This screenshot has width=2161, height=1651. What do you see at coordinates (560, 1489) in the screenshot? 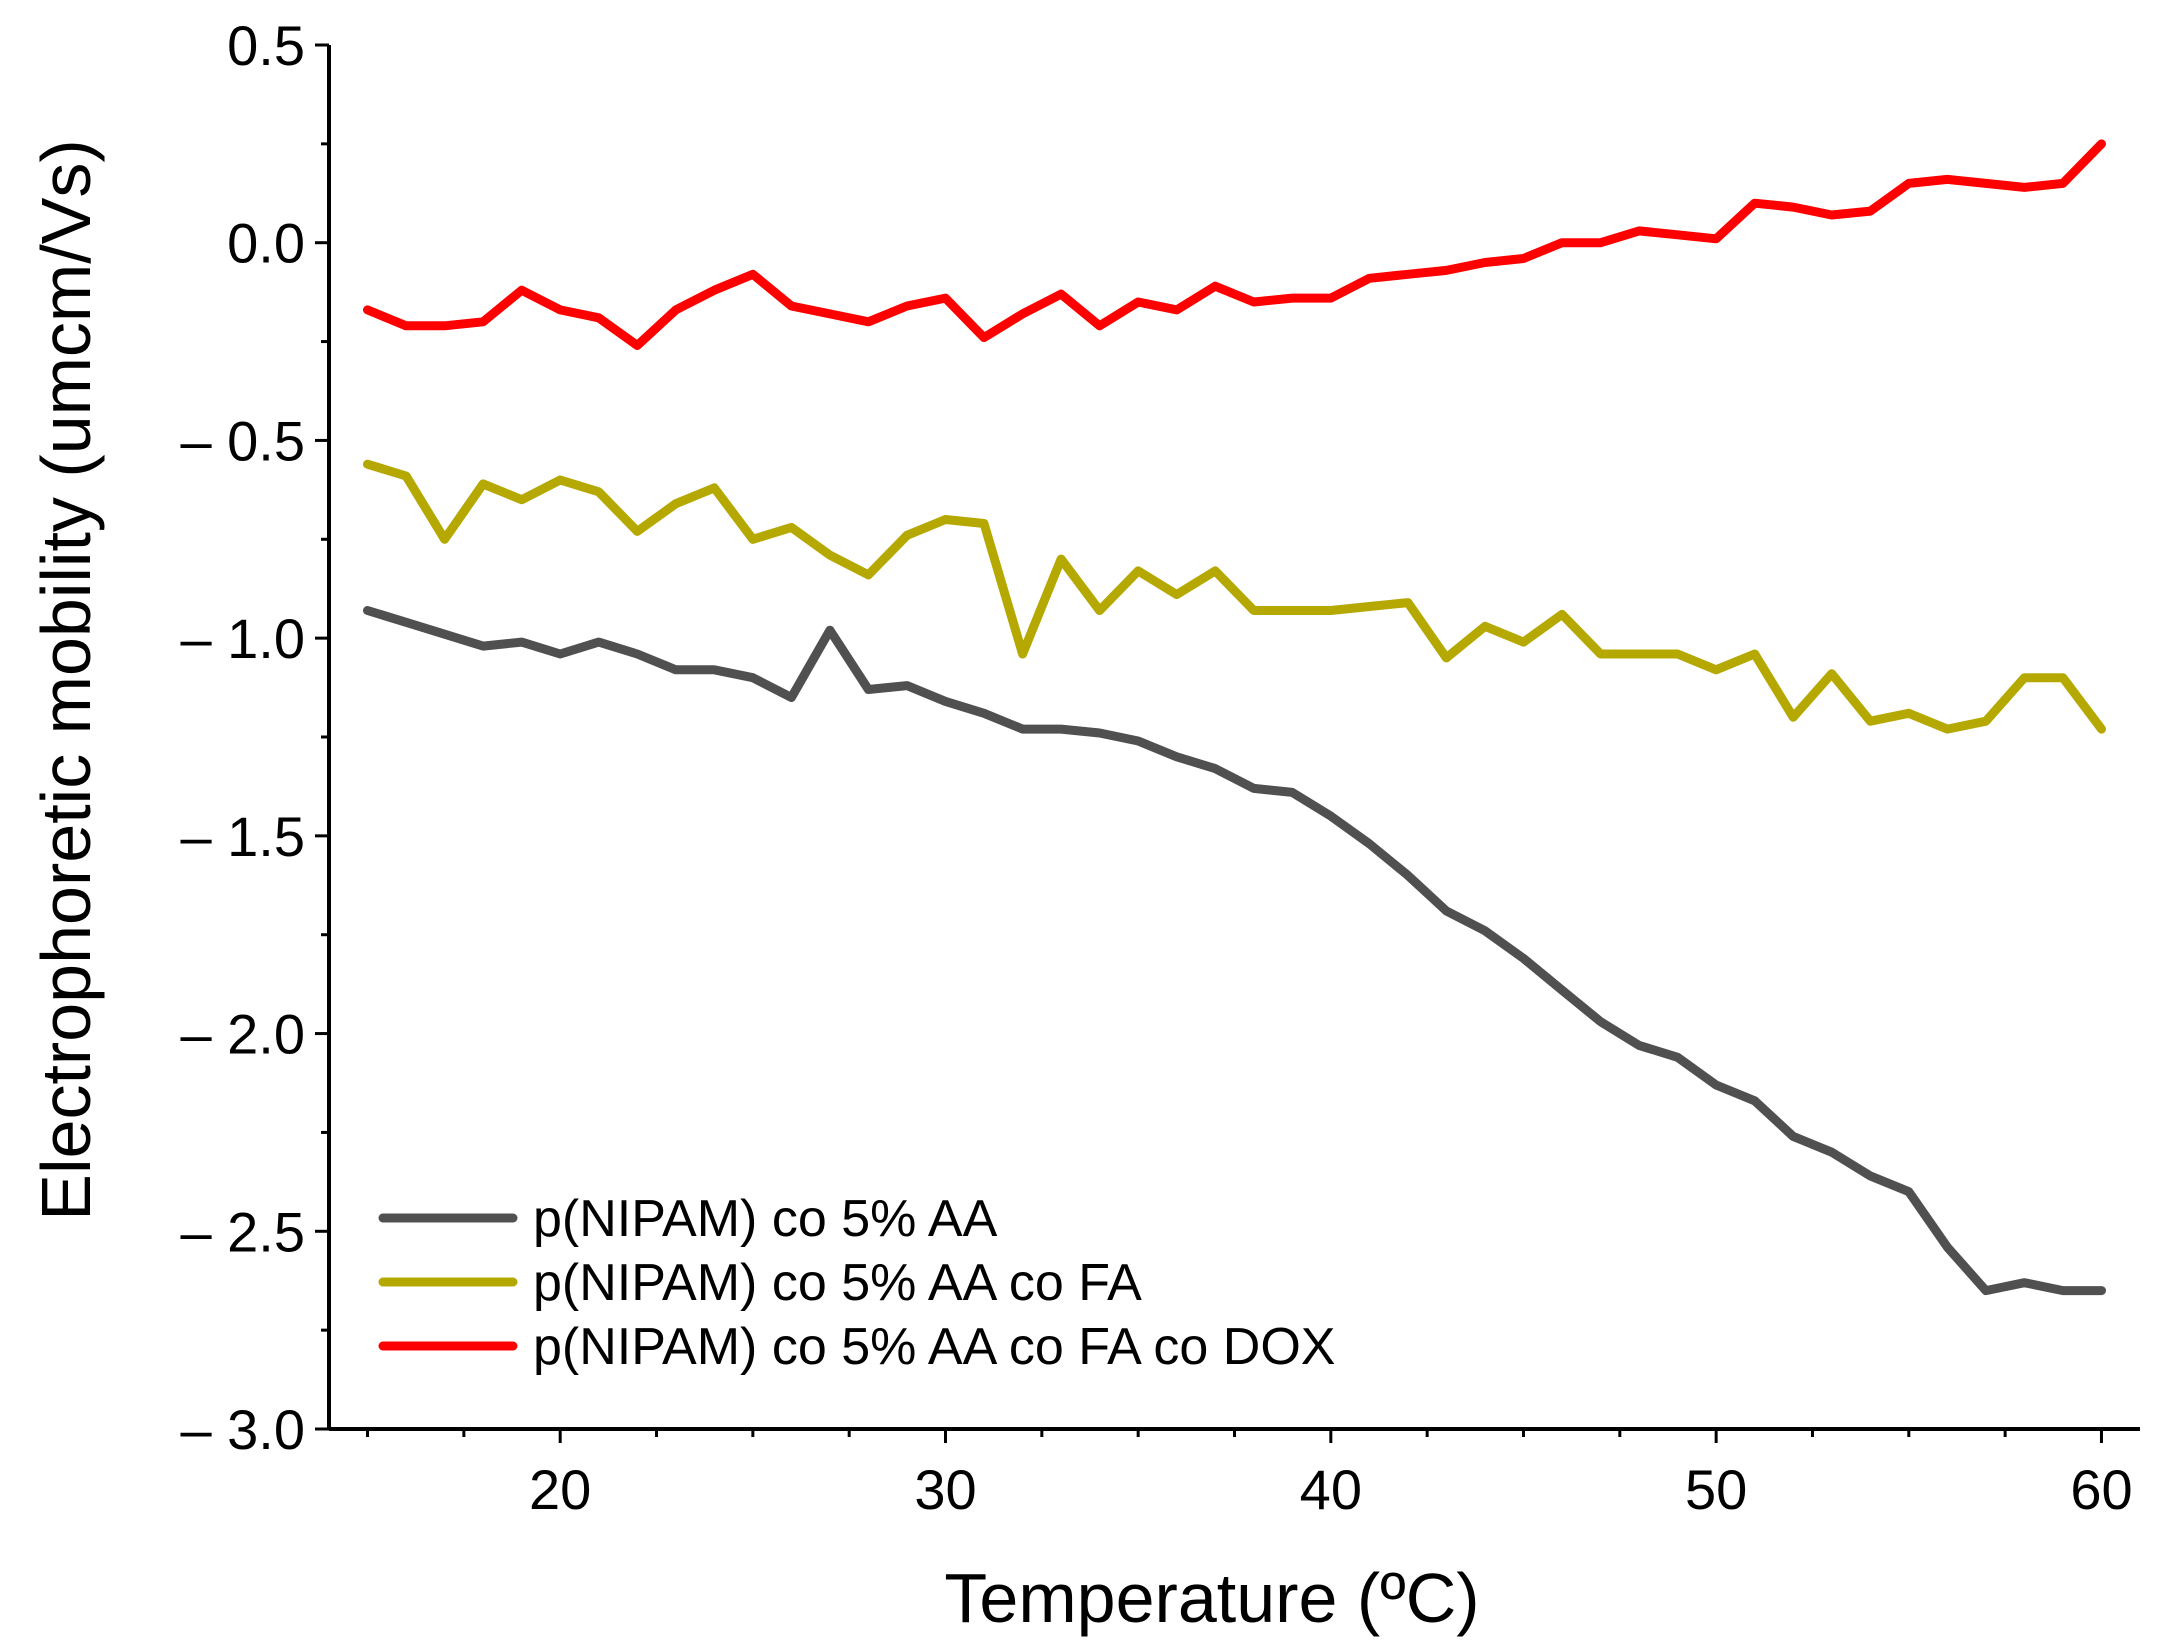
I see `x-tick-label: 20` at bounding box center [560, 1489].